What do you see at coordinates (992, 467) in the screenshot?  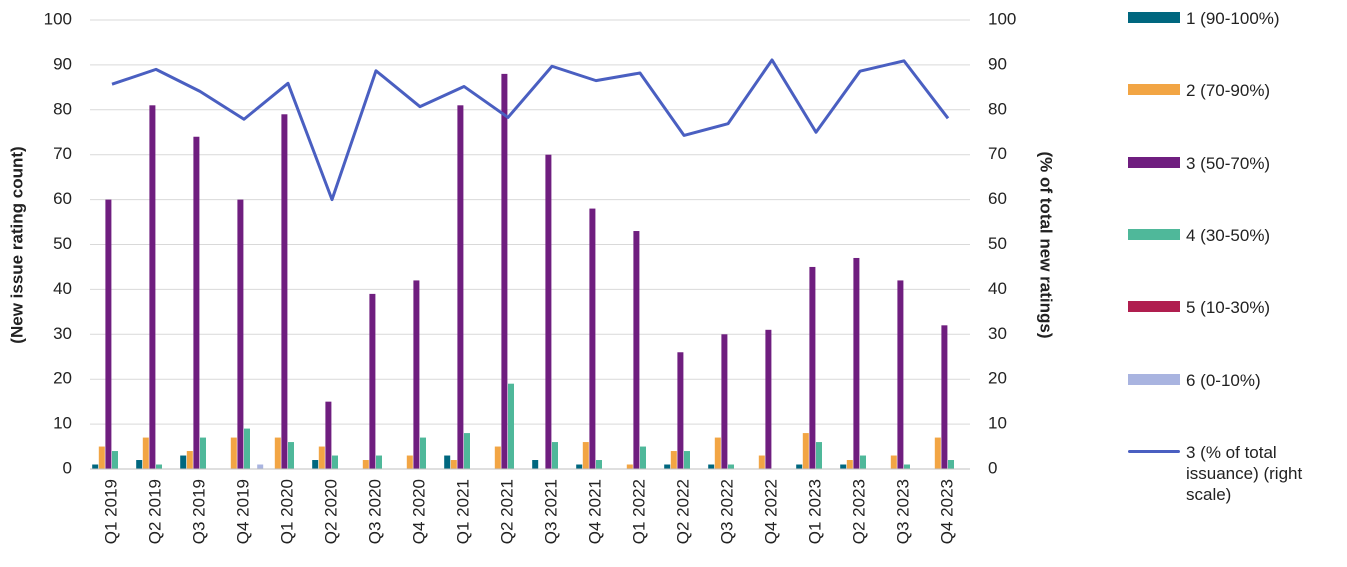 I see `y2-tick-label: 0` at bounding box center [992, 467].